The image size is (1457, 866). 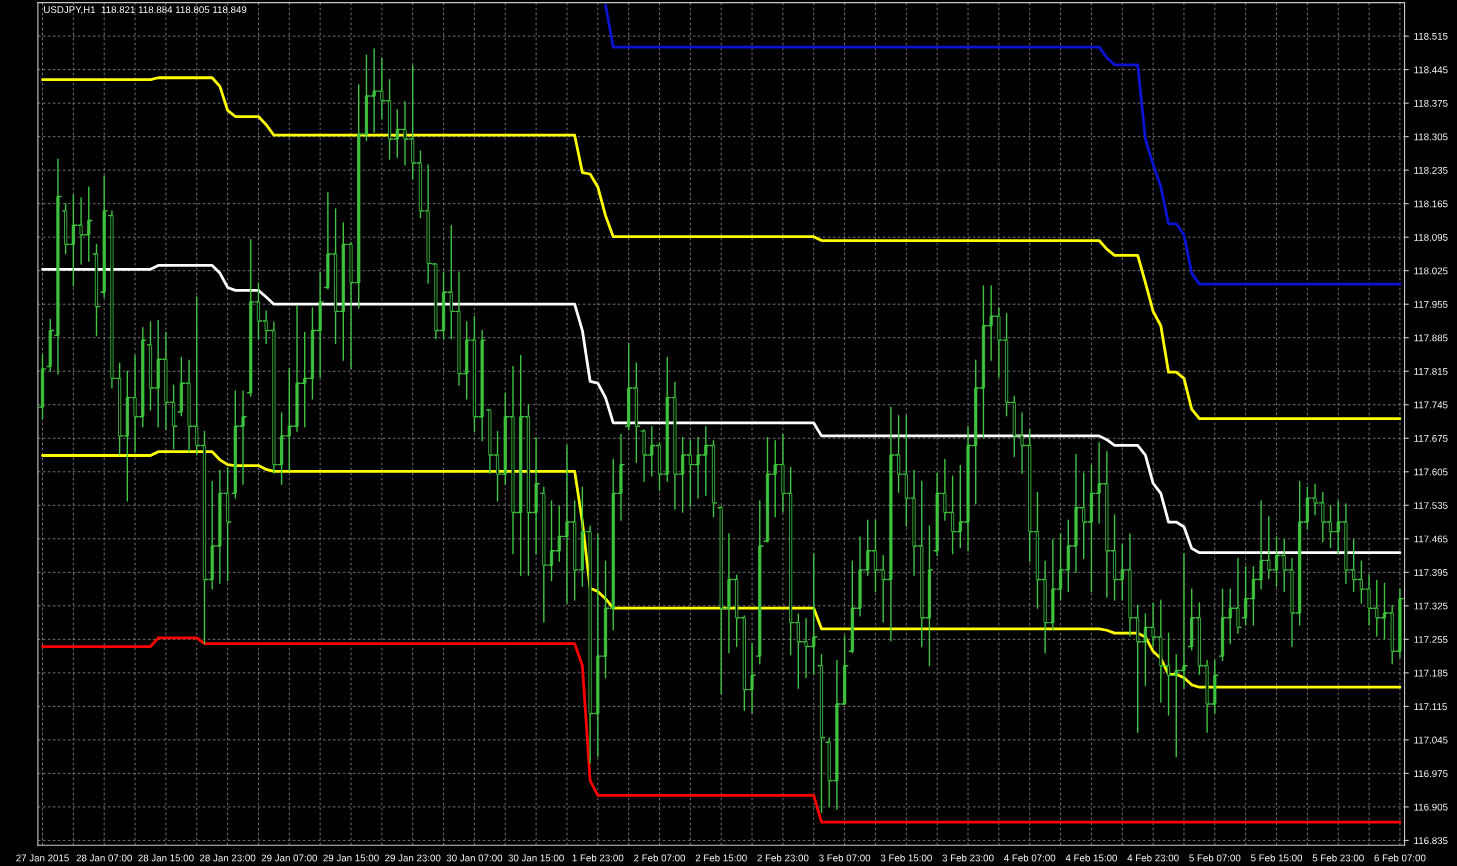 What do you see at coordinates (1091, 858) in the screenshot?
I see `x-tick-label: 4 Feb 15:00` at bounding box center [1091, 858].